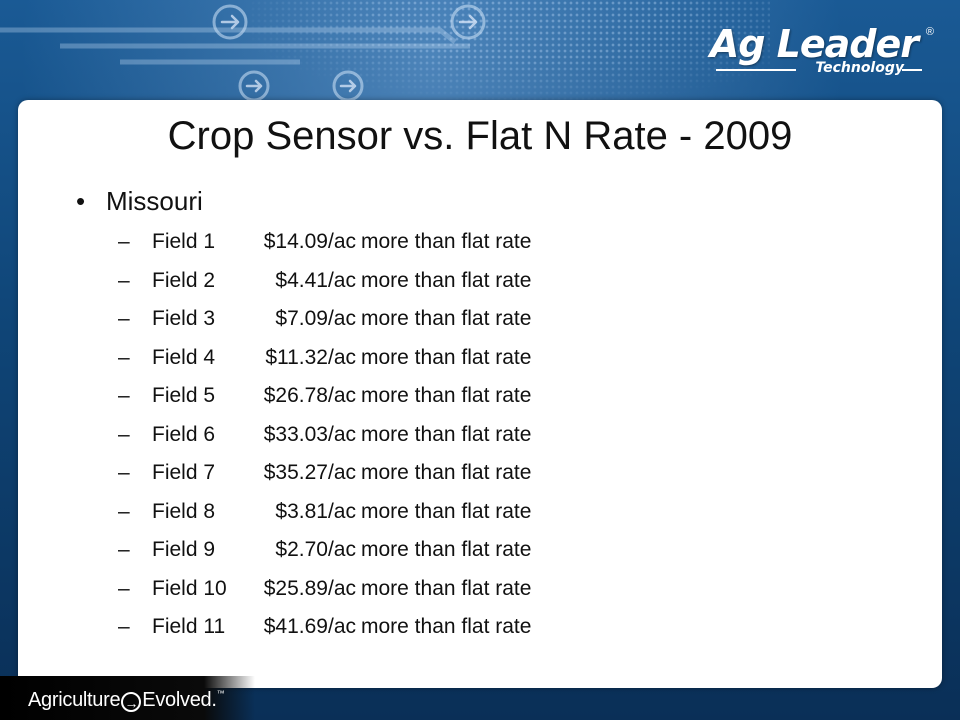  I want to click on logo-subtitle: Technology, so click(859, 68).